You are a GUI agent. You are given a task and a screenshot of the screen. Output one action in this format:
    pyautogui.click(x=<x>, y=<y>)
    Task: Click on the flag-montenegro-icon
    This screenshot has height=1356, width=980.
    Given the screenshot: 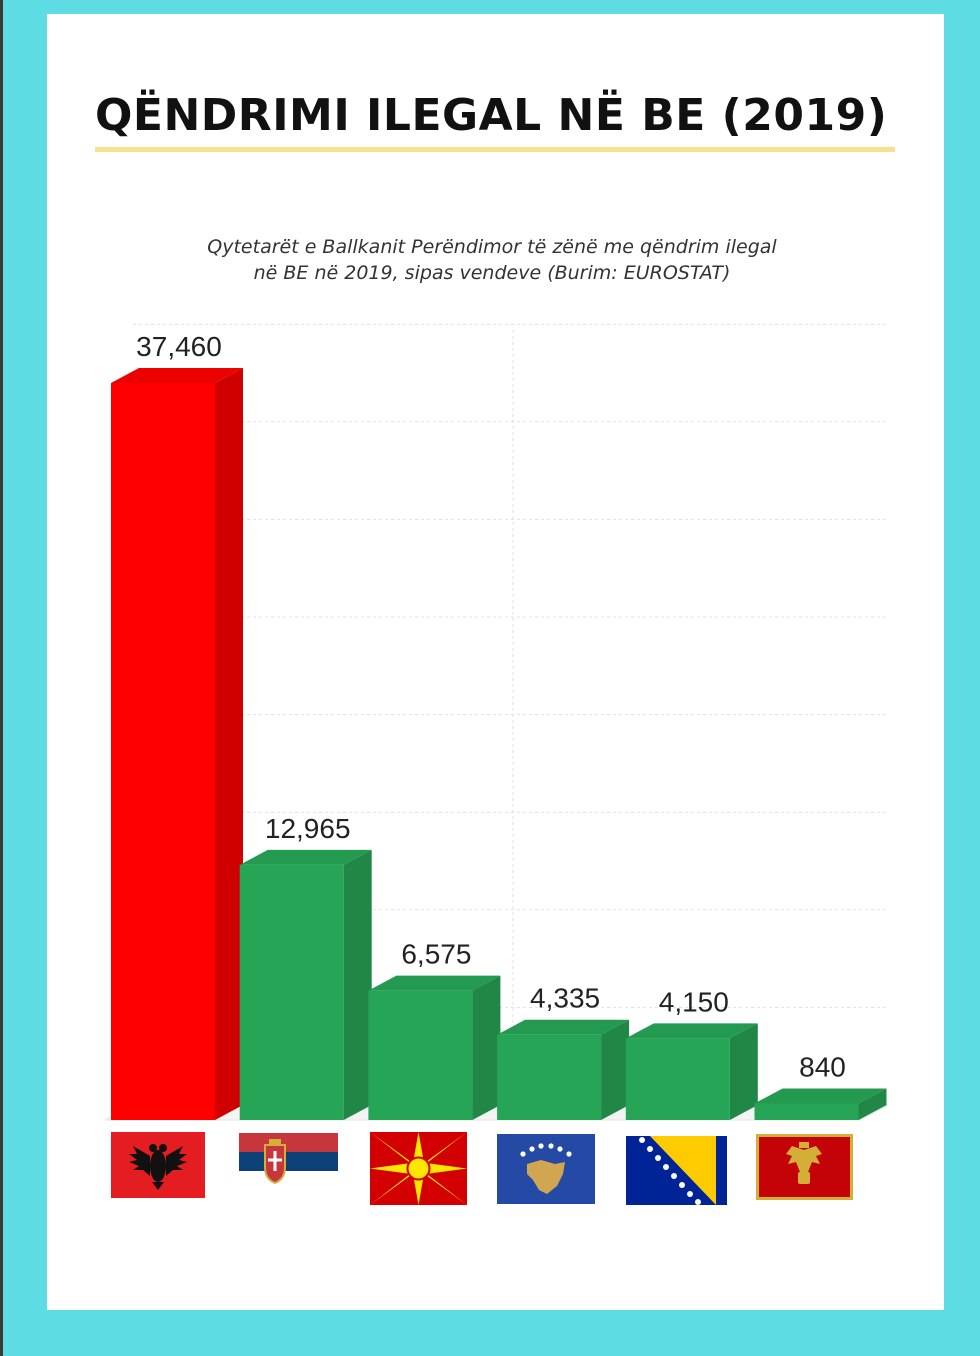 What is the action you would take?
    pyautogui.click(x=804, y=1167)
    